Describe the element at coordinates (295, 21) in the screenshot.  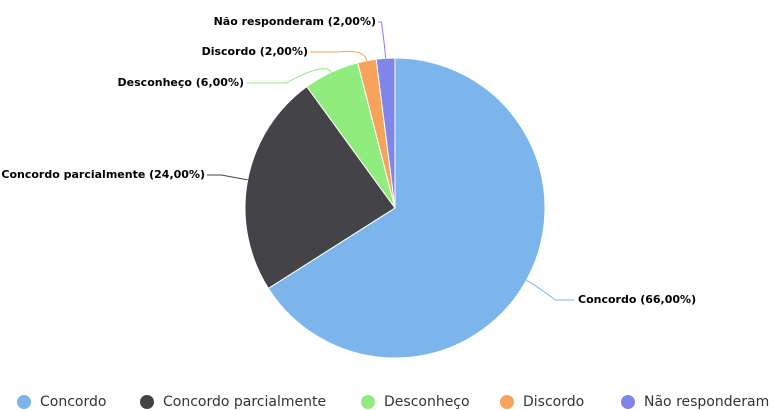
I see `data-label: Não responderam (2,00%)` at that location.